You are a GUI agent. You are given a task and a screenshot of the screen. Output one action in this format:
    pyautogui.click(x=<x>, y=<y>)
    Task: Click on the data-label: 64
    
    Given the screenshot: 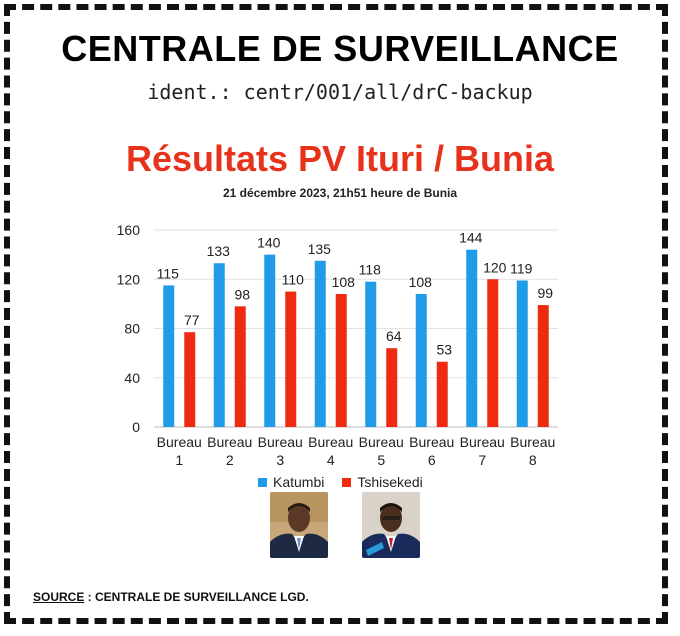 What is the action you would take?
    pyautogui.click(x=394, y=336)
    